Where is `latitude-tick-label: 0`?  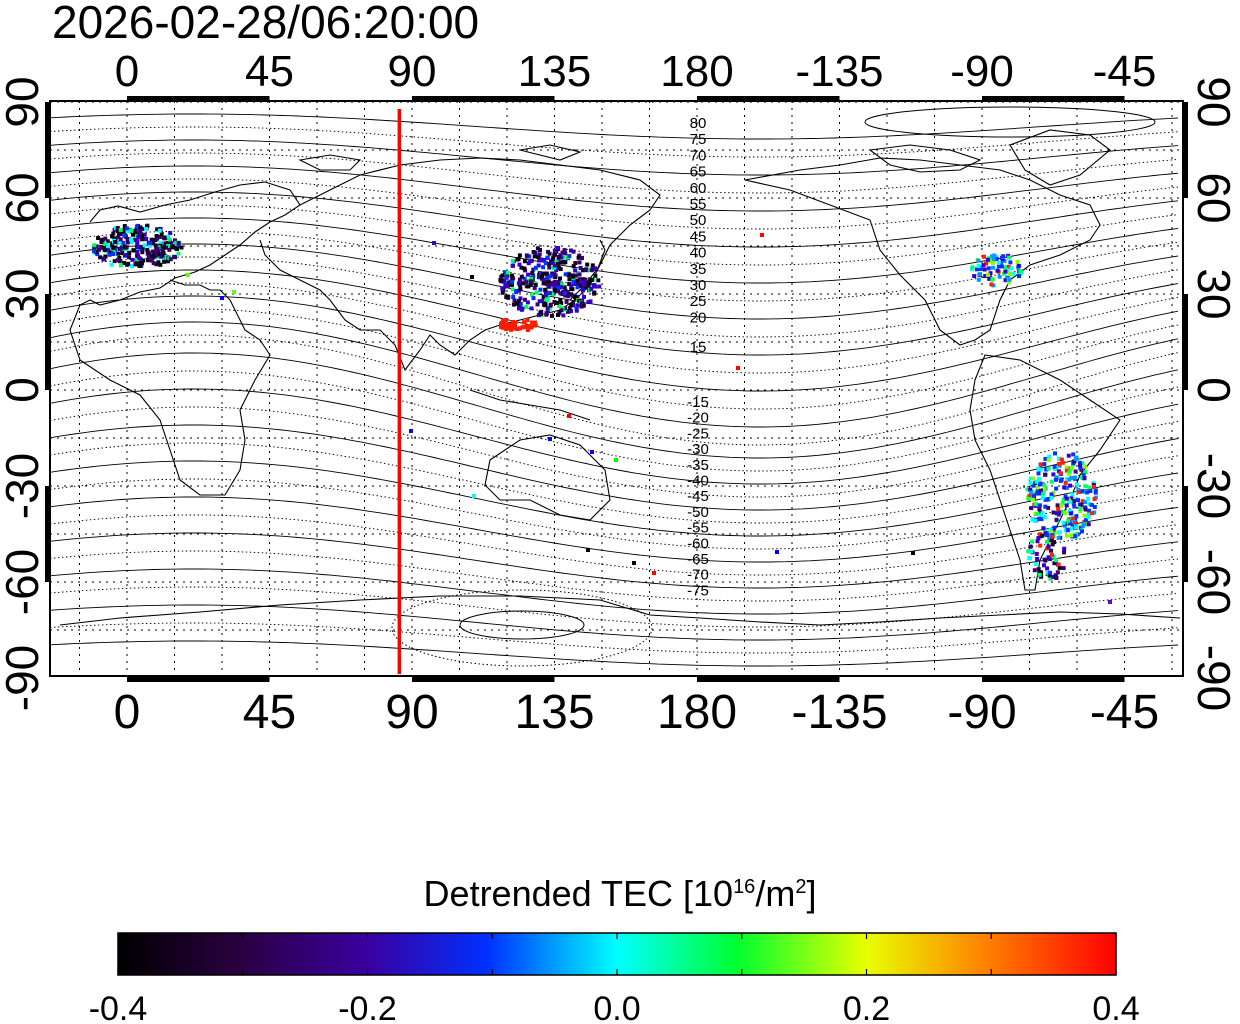
latitude-tick-label: 0 is located at coordinates (1214, 390).